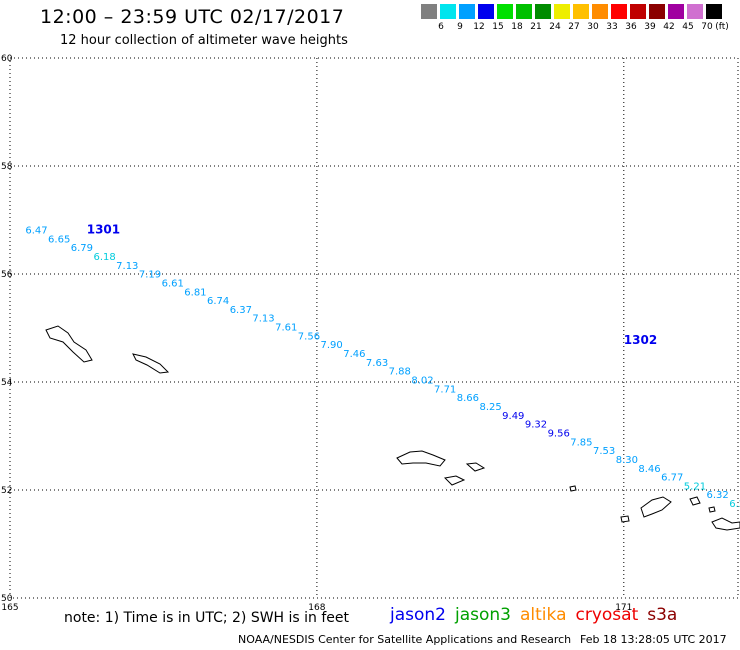  I want to click on lon-label: 168, so click(316, 608).